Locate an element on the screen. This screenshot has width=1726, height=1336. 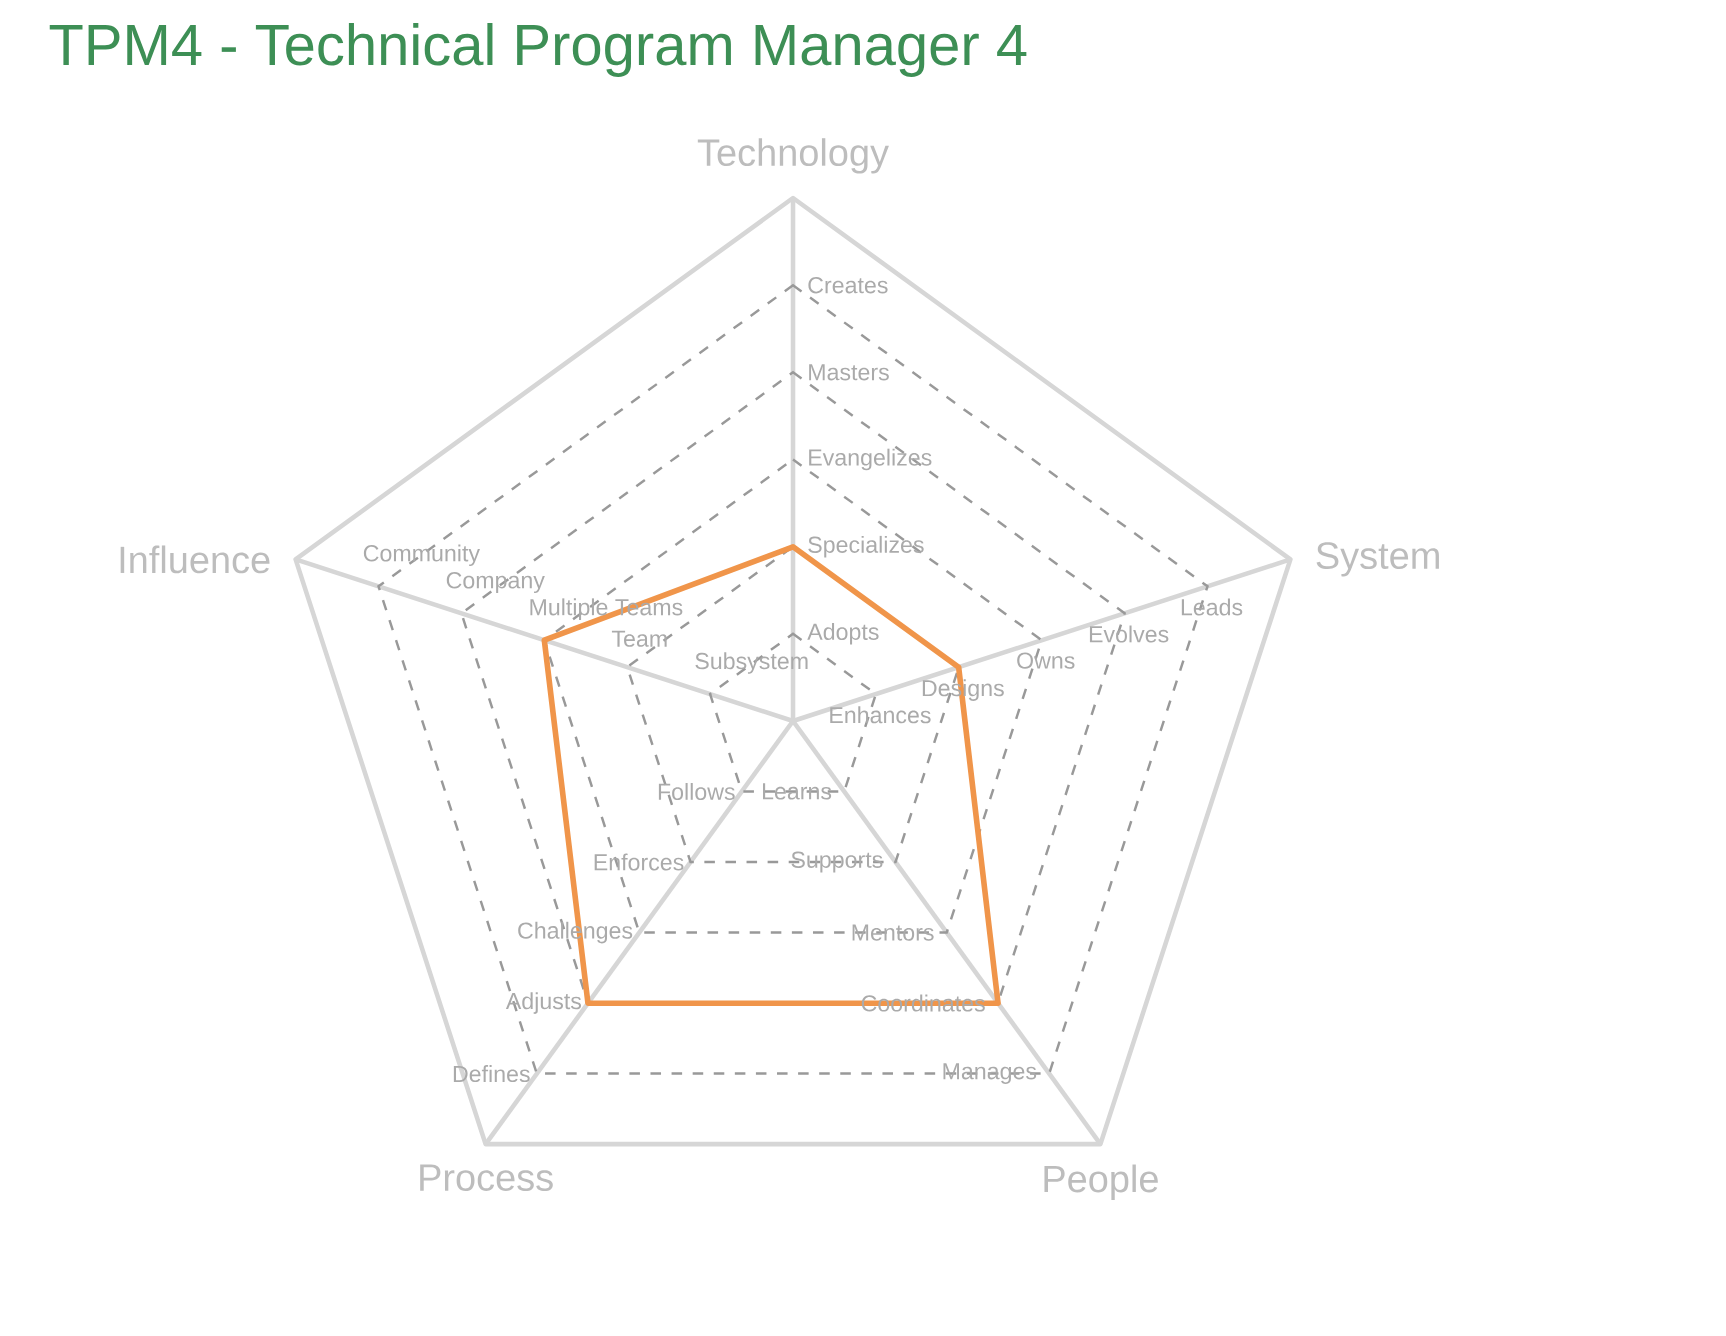
text: Owns is located at coordinates (1046, 660).